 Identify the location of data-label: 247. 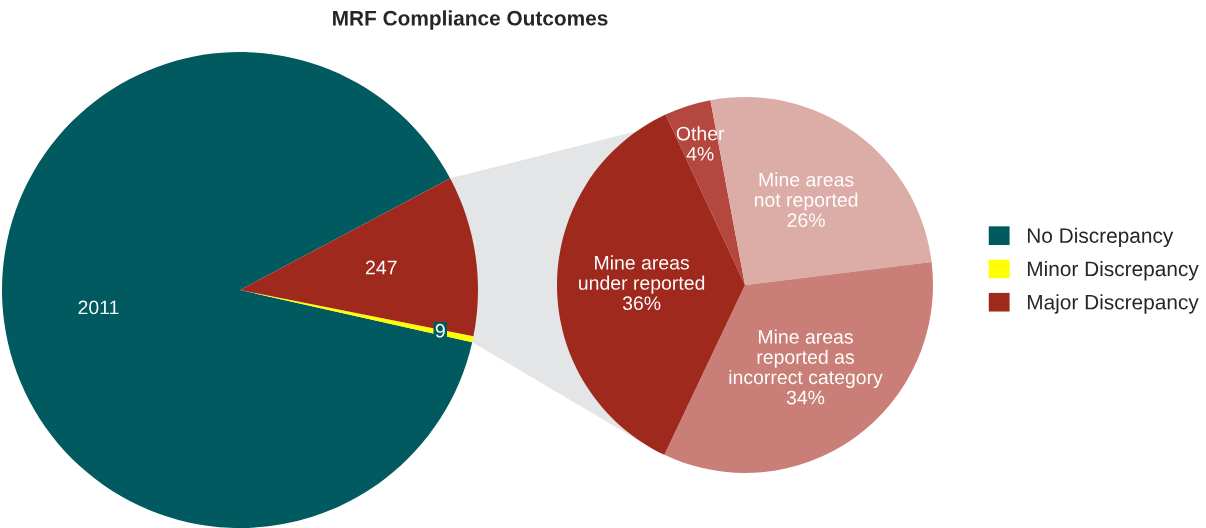
(381, 267).